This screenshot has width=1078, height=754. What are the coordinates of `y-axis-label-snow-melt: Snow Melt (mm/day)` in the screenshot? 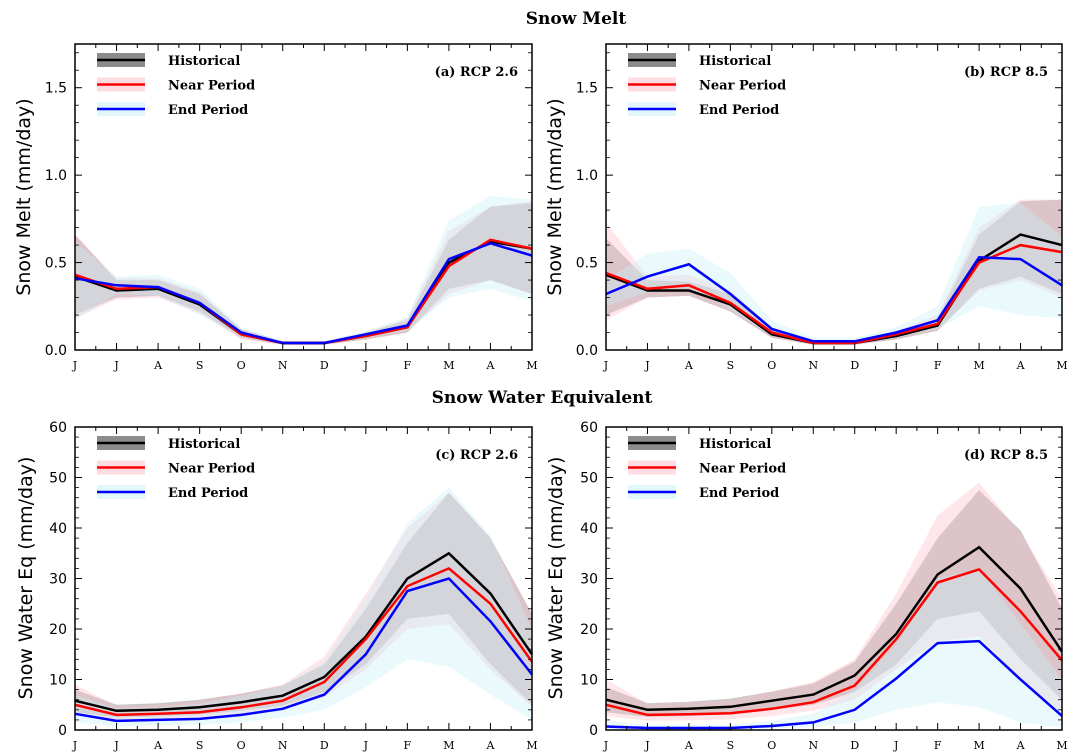 It's located at (24, 196).